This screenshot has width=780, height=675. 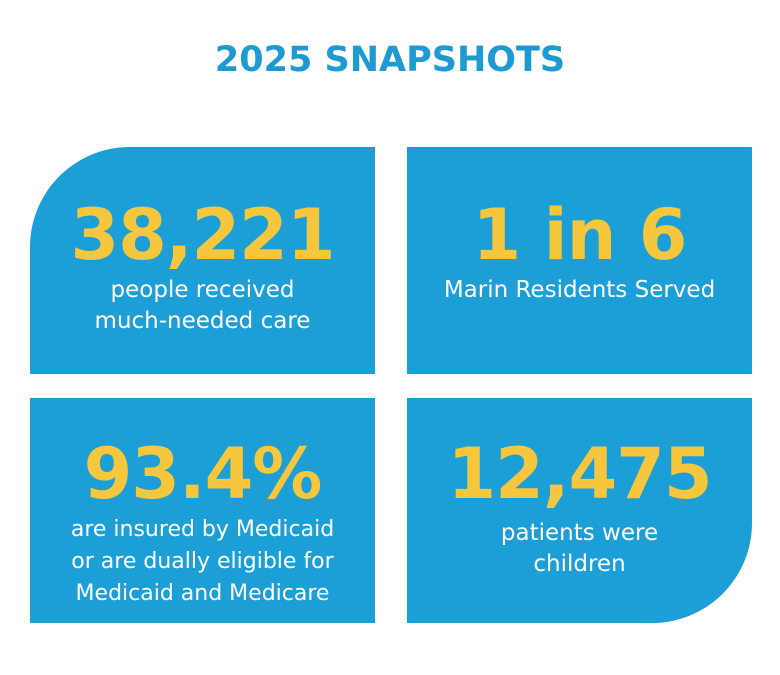 I want to click on stat-description: people received much-needed care, so click(x=203, y=306).